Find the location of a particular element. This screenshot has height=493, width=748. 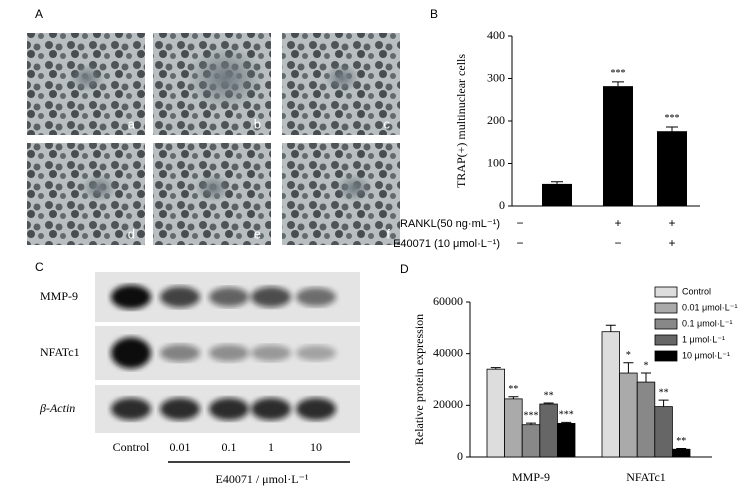

condition-label: E40071 (10 μmol·L⁻¹) is located at coordinates (446, 244).